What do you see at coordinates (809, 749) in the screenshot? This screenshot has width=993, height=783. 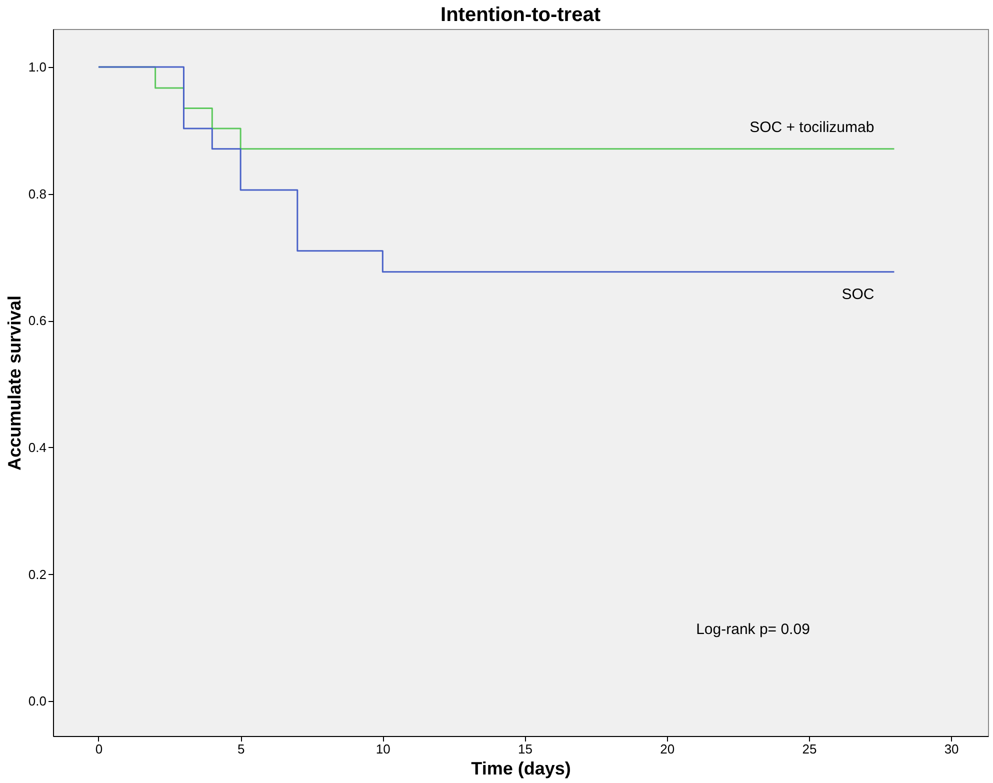 I see `x-tick-label: 25` at bounding box center [809, 749].